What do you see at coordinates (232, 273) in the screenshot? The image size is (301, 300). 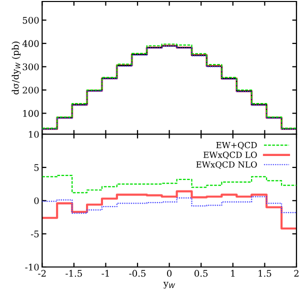 I see `x-tick-label: 1` at bounding box center [232, 273].